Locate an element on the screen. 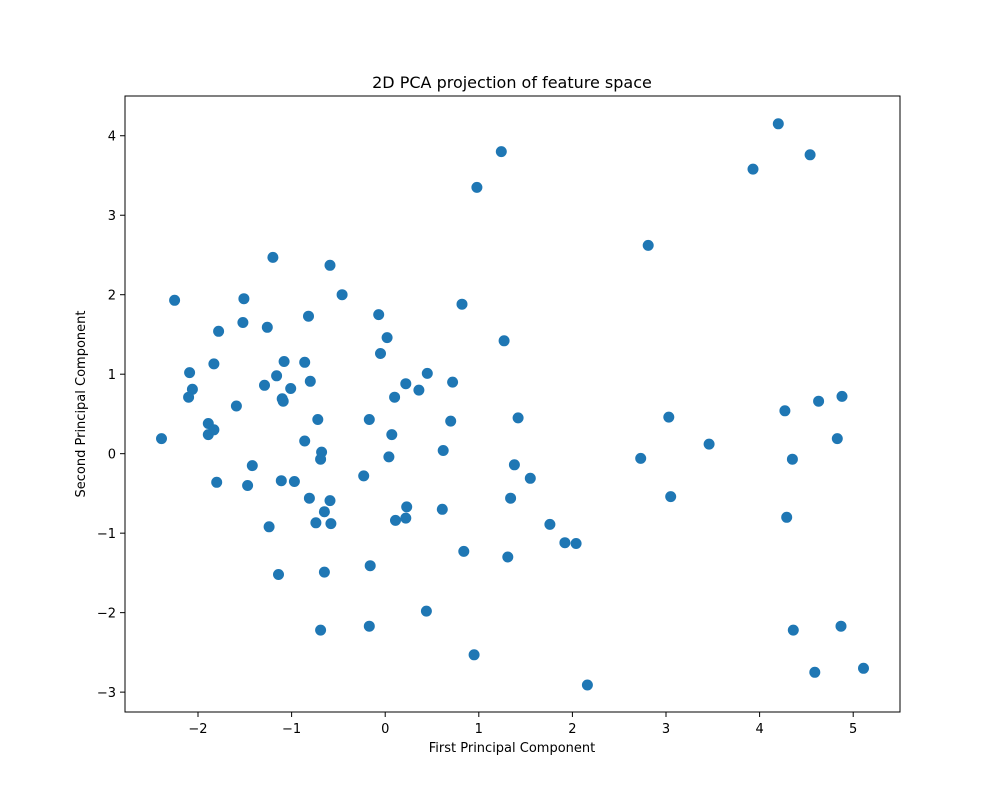  x-tick-label: 1 is located at coordinates (479, 729).